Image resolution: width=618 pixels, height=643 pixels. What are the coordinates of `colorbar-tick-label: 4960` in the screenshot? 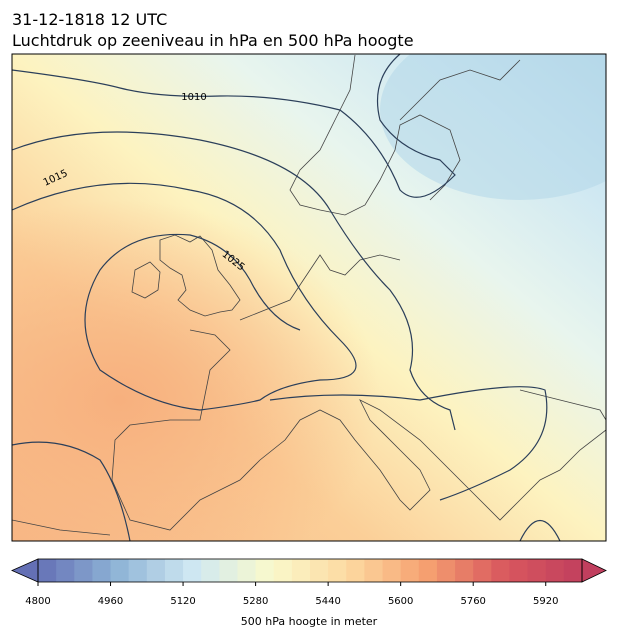 It's located at (110, 601).